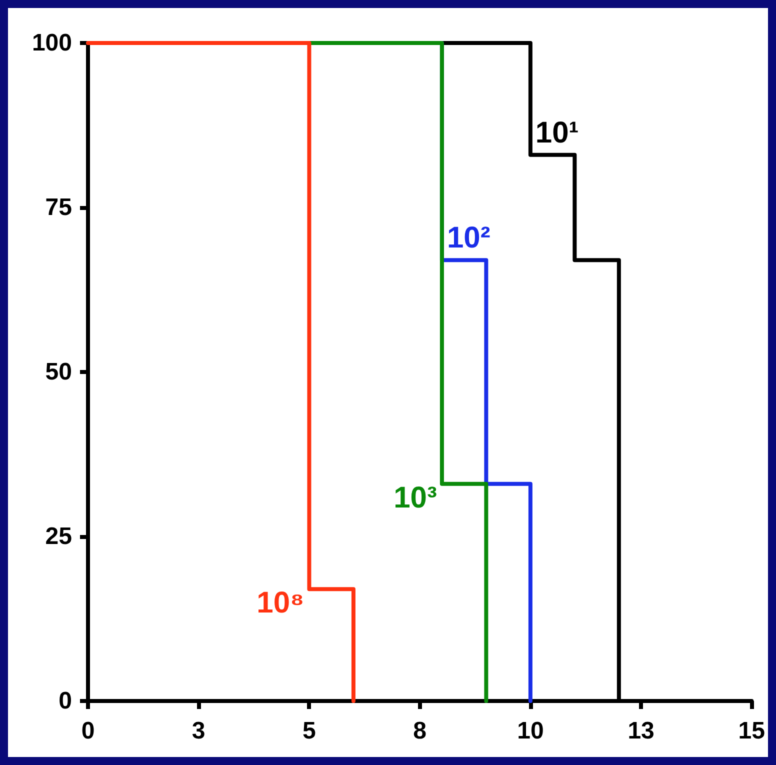  Describe the element at coordinates (58, 372) in the screenshot. I see `y-tick-label: 50` at that location.